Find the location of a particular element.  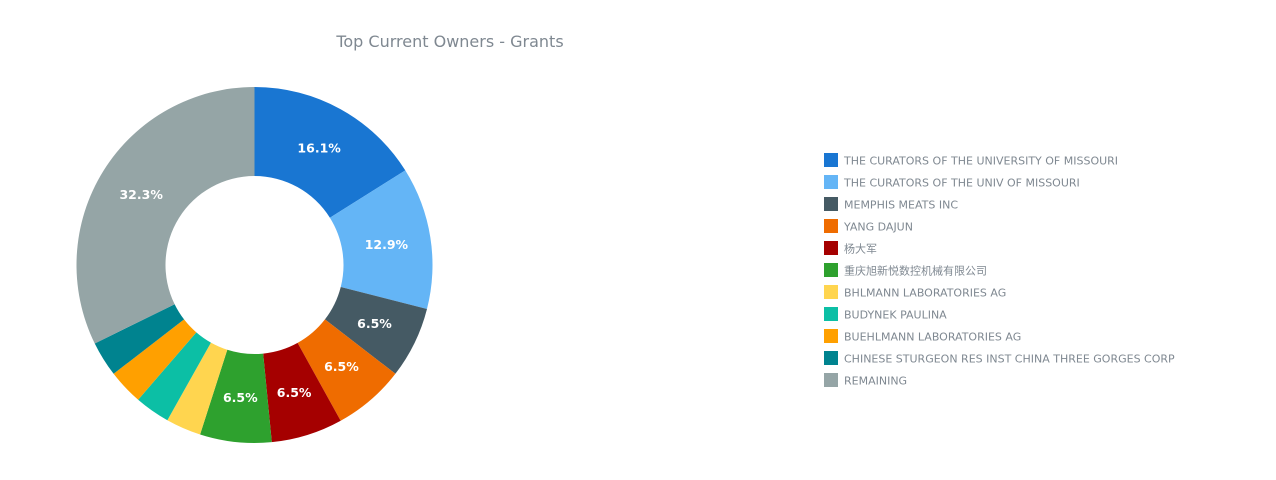

legend-item-7: BUDYNEK PAULINA is located at coordinates (885, 314).